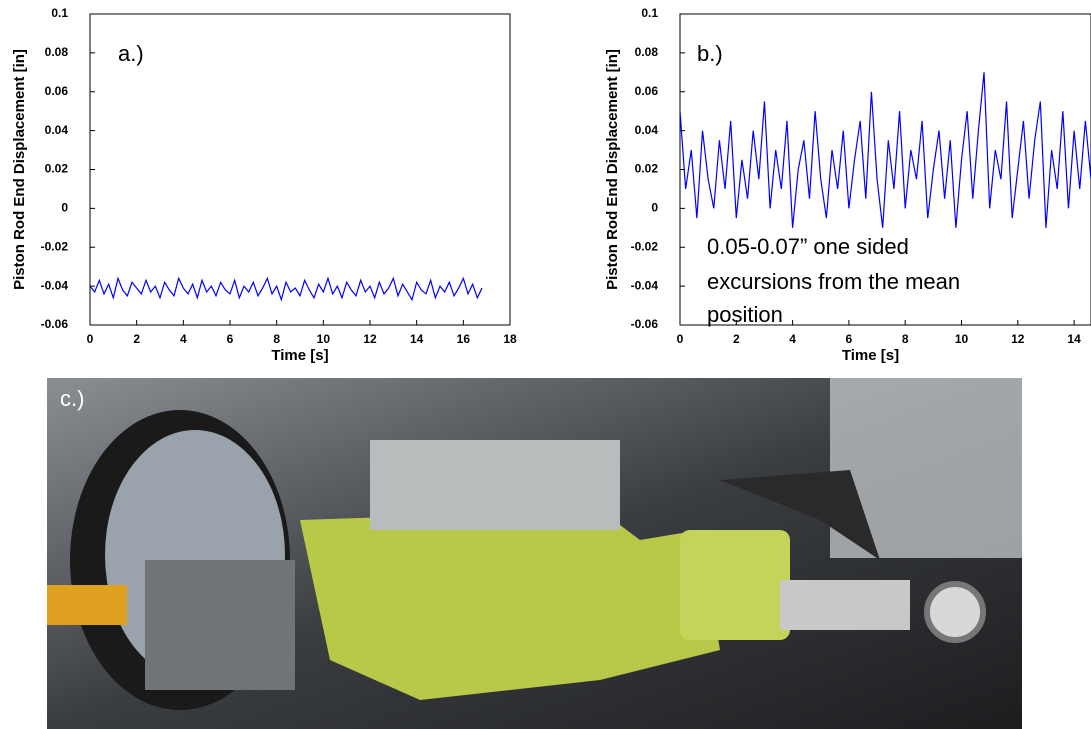 This screenshot has height=729, width=1091. I want to click on photo-label: c.), so click(72, 398).